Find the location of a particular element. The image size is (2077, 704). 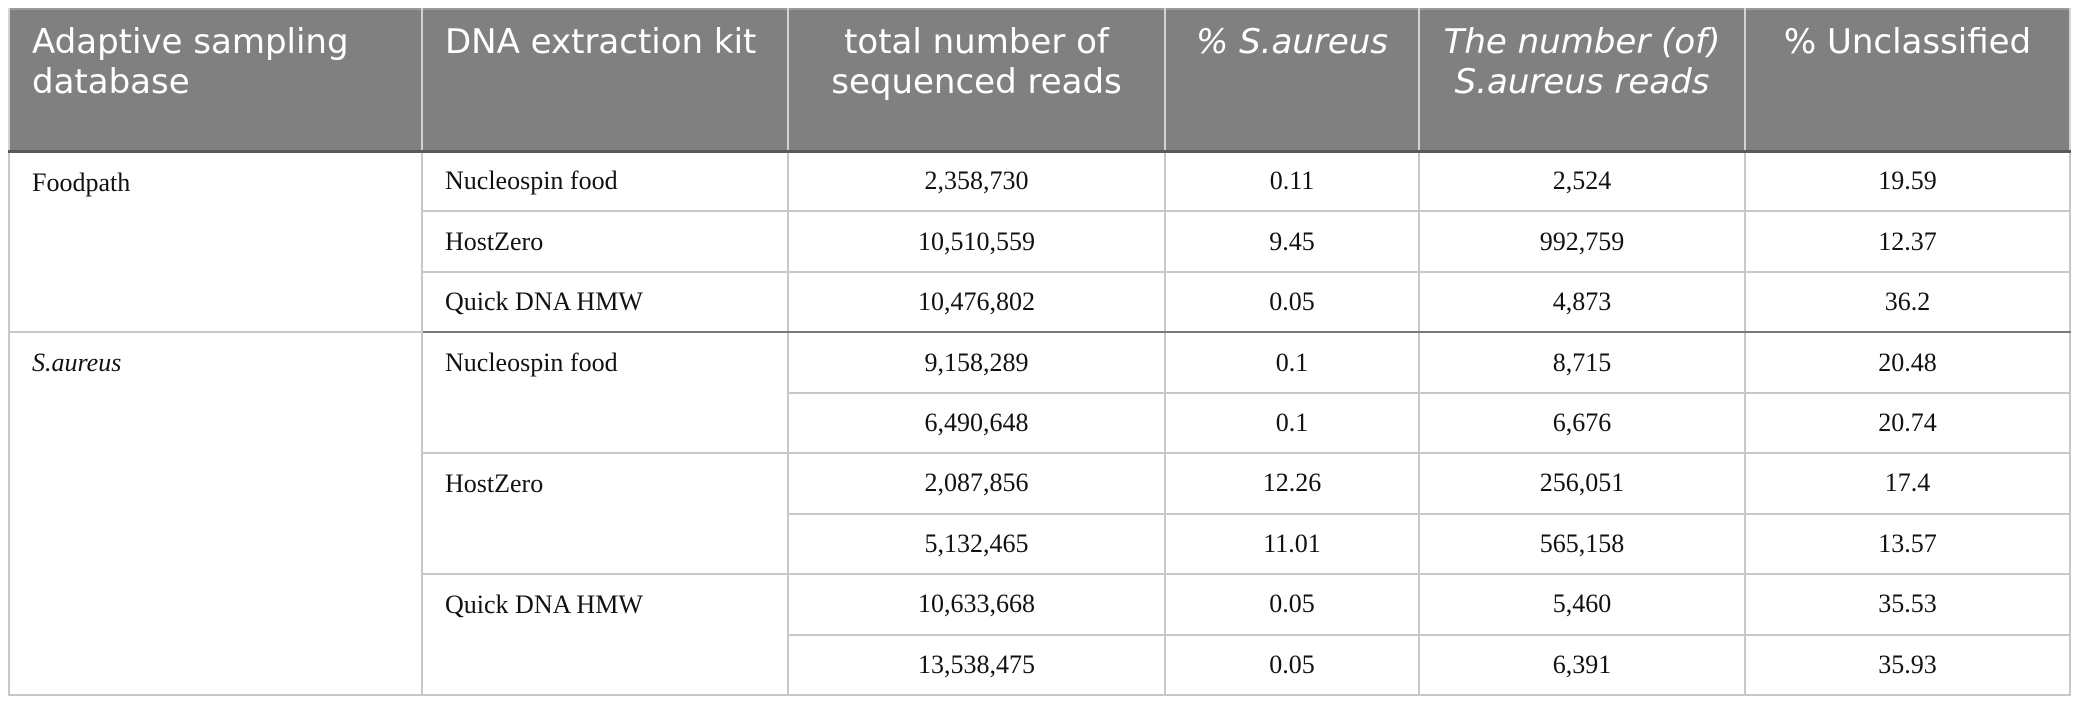

total-reads-cell: 5,132,465 is located at coordinates (976, 544).